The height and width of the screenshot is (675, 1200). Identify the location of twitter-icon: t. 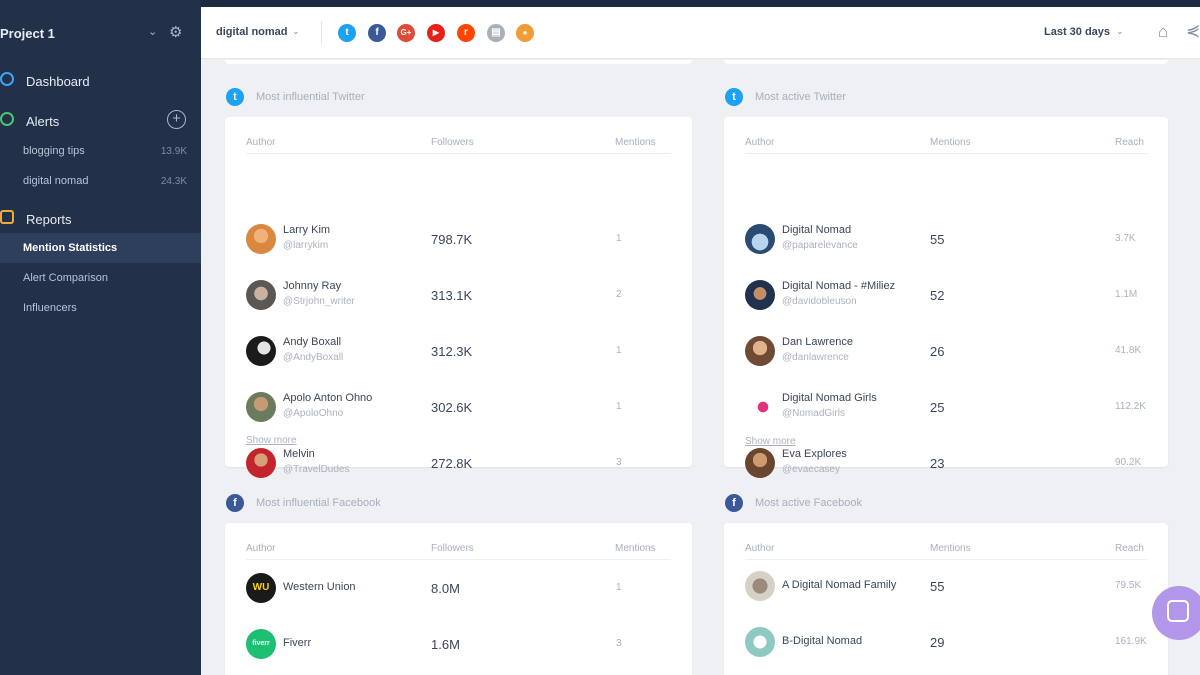
(347, 33).